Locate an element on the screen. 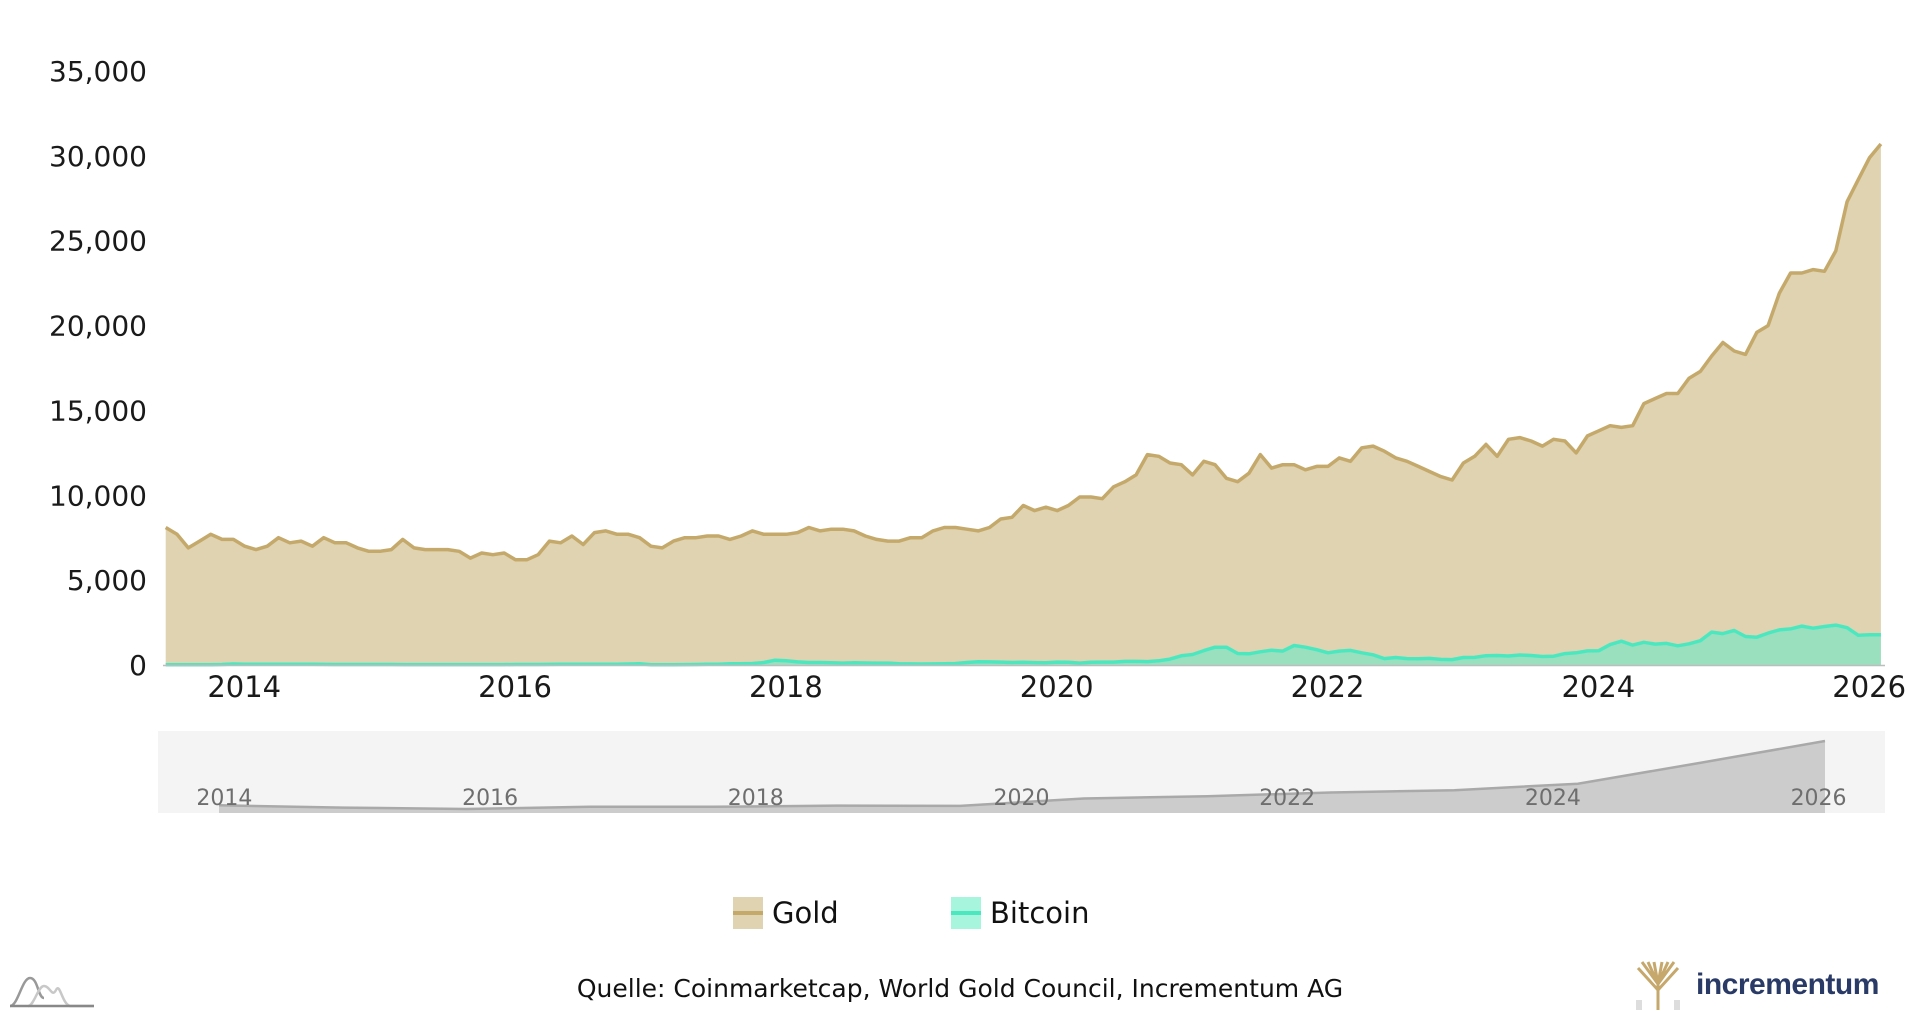  x-tick-label: 2022 is located at coordinates (1328, 687).